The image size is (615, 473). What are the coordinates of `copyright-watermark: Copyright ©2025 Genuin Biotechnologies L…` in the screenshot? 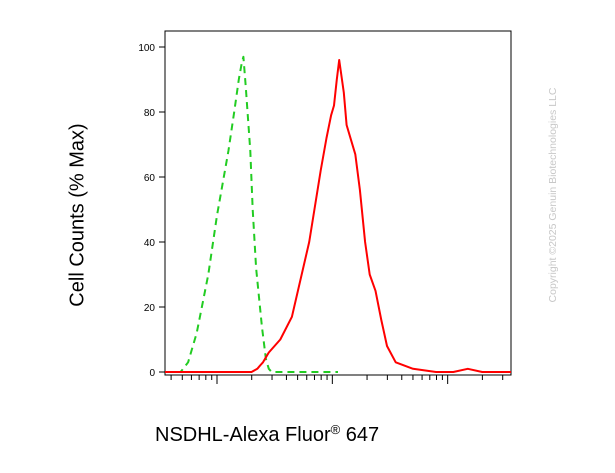 It's located at (553, 195).